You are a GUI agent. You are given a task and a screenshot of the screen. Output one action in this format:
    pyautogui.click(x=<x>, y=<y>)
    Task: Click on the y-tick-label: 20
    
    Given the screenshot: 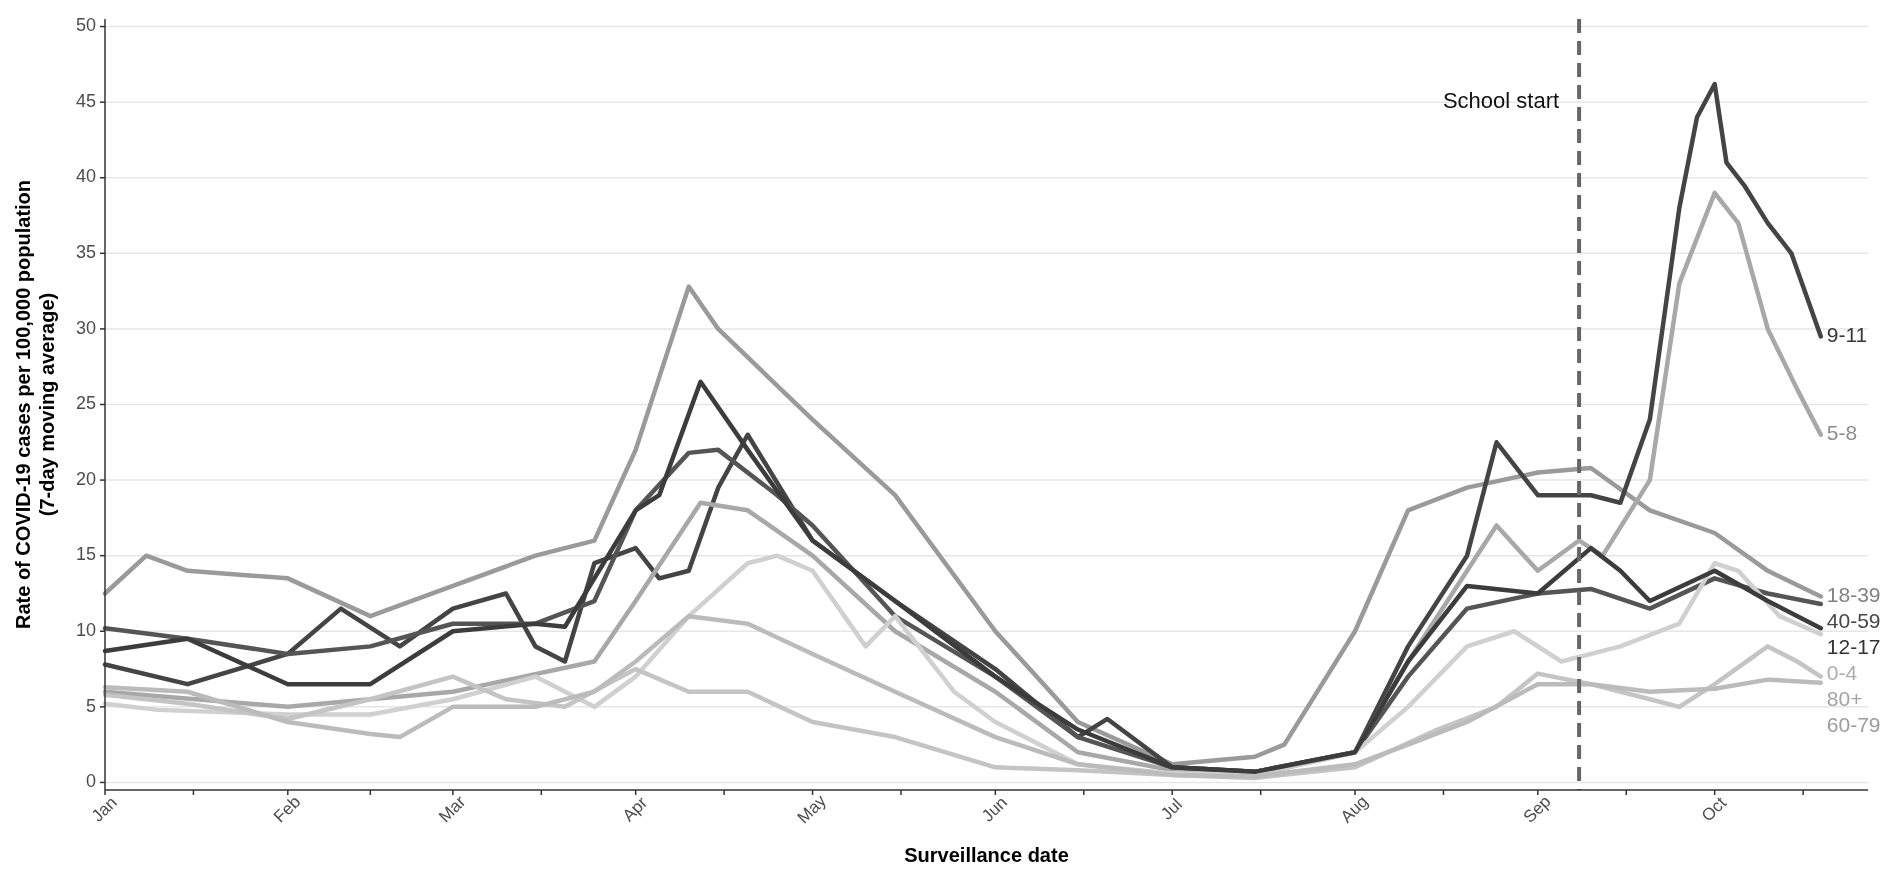 What is the action you would take?
    pyautogui.click(x=85, y=478)
    